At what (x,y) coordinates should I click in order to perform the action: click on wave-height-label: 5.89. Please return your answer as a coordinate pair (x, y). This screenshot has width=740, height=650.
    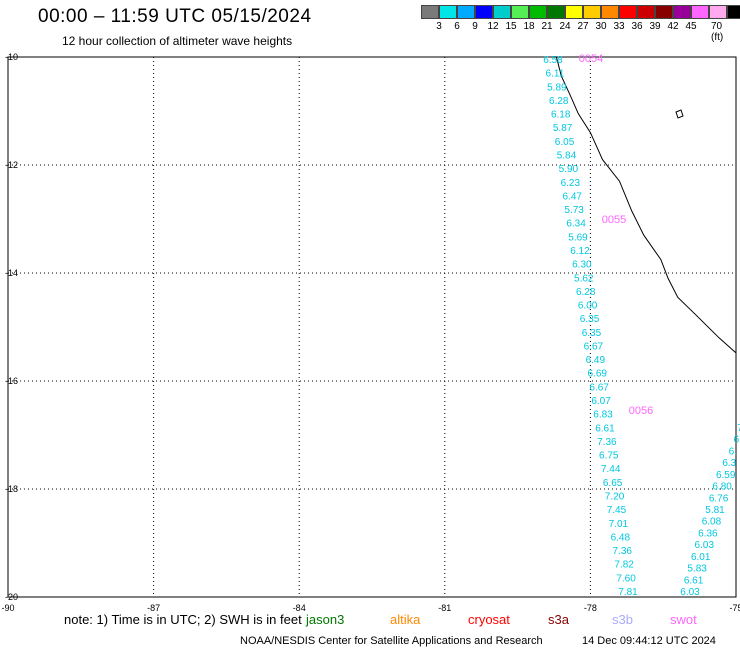
    Looking at the image, I should click on (557, 87).